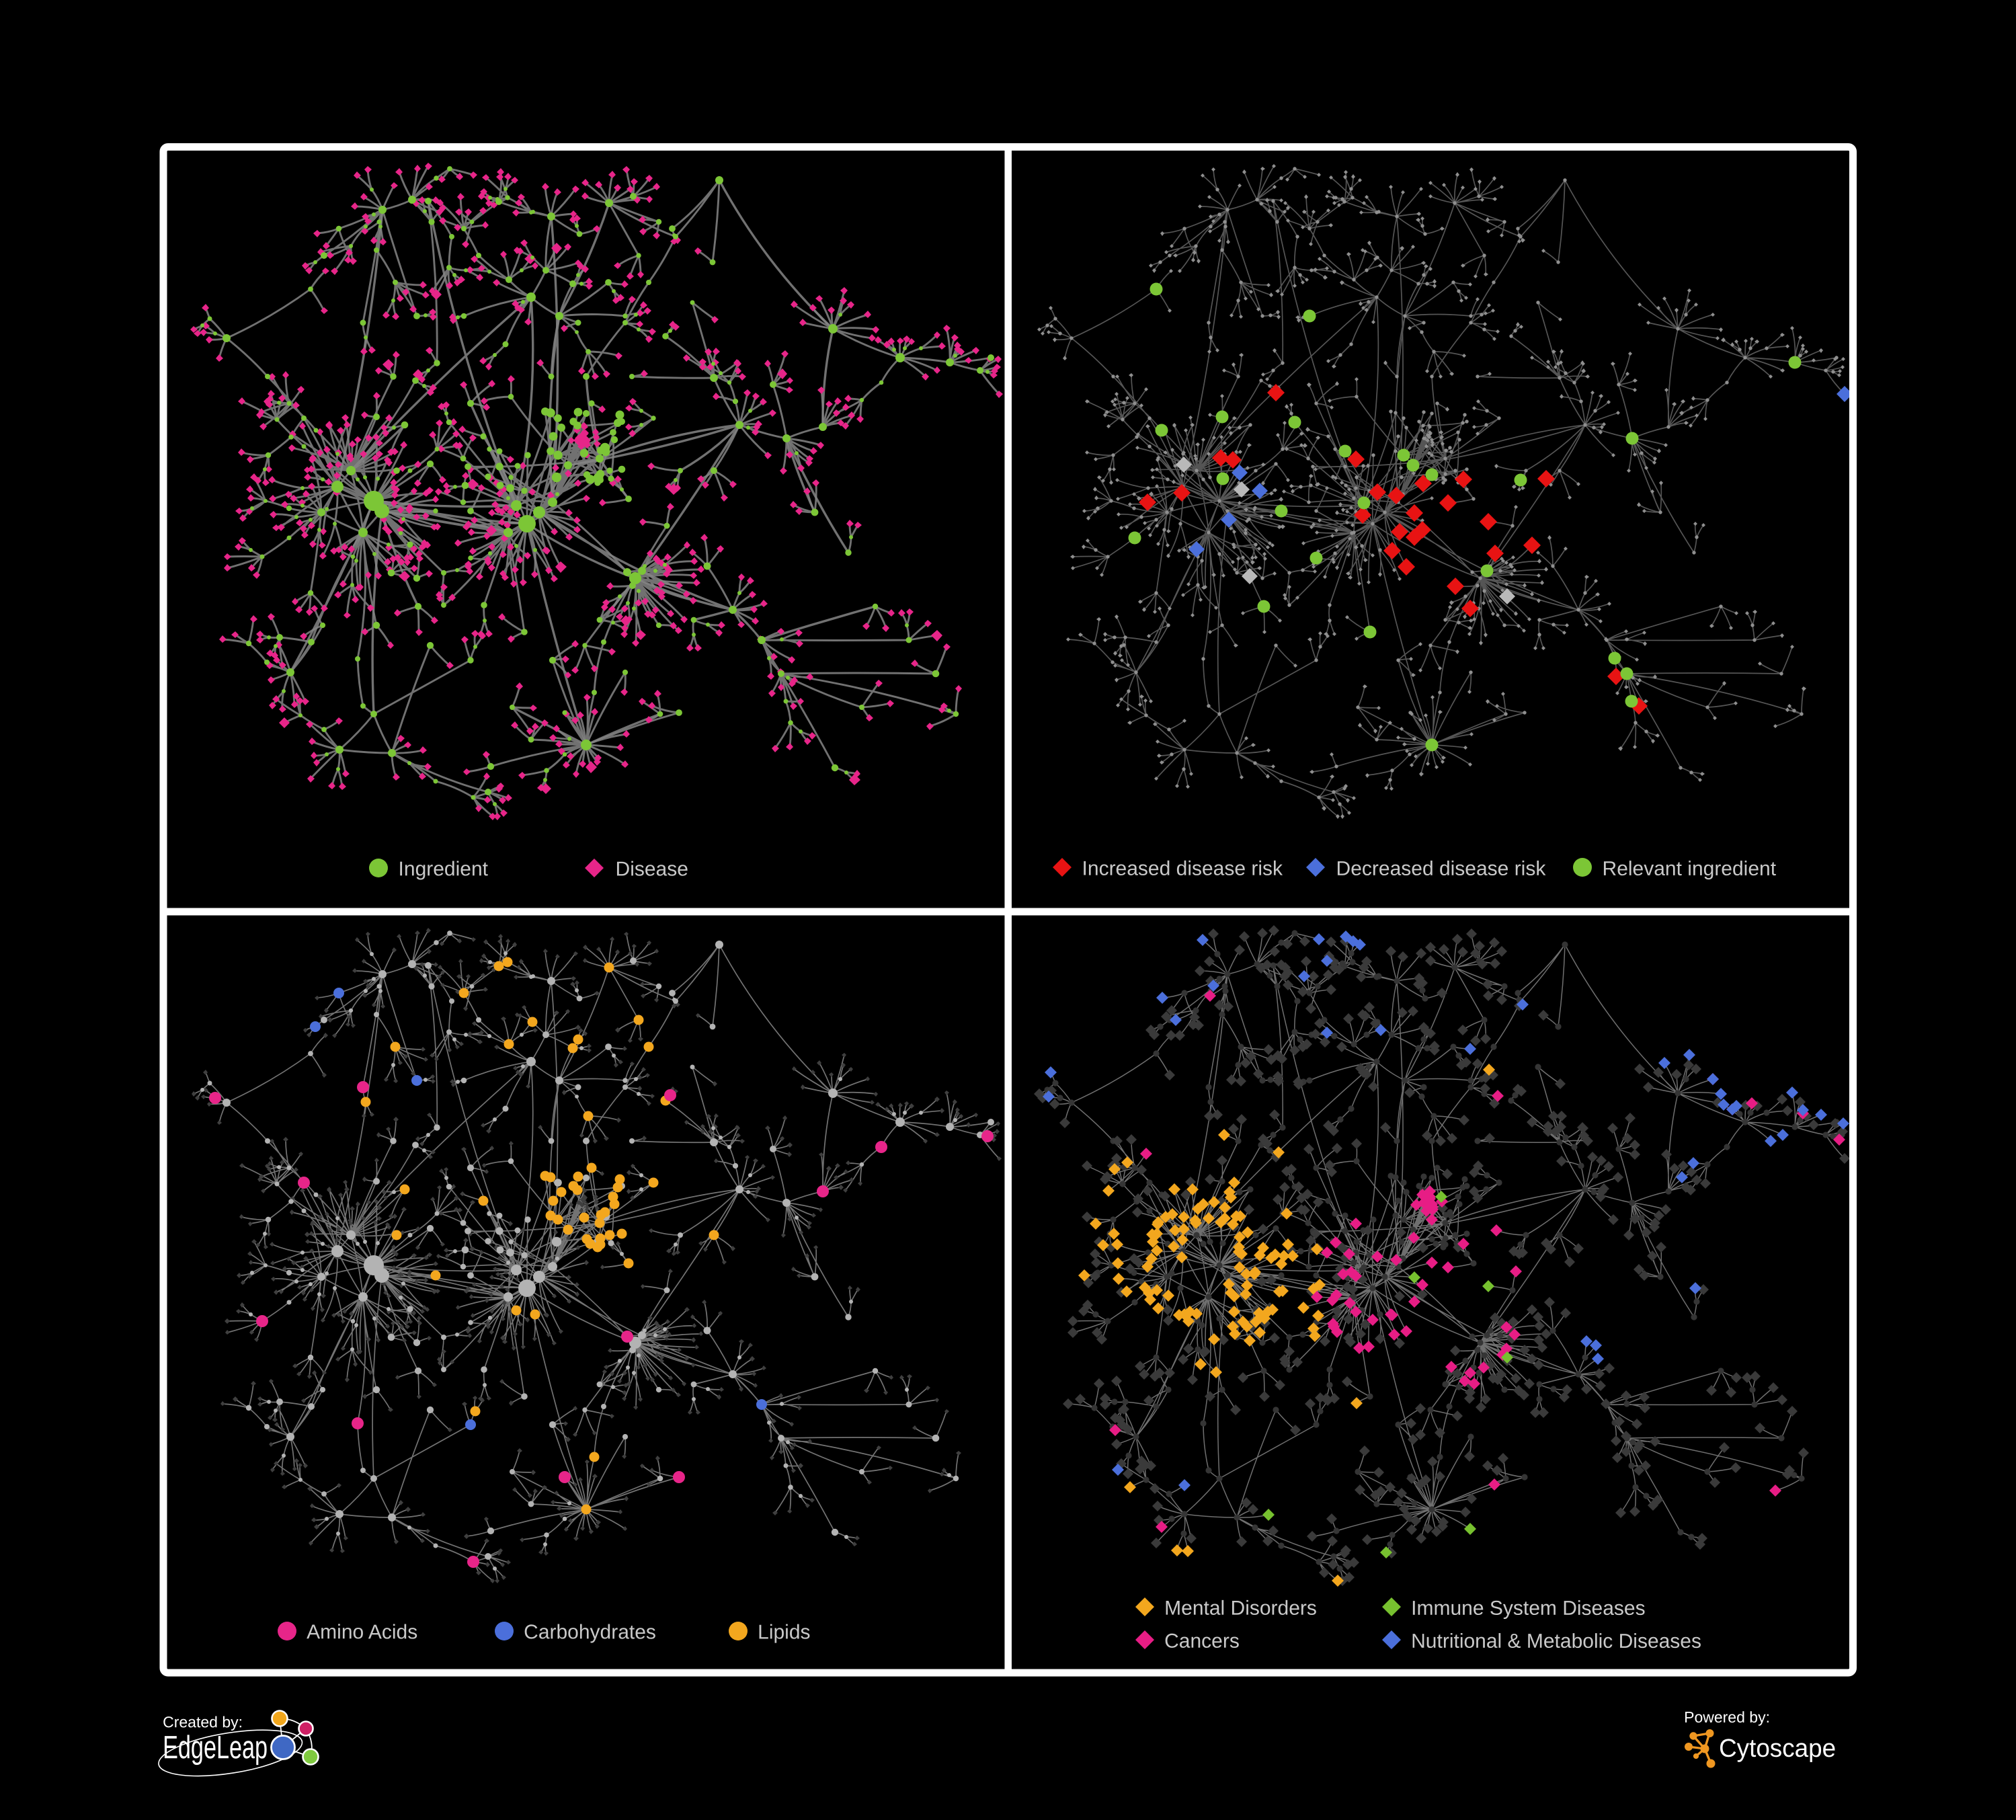 The height and width of the screenshot is (1820, 2016). Describe the element at coordinates (1202, 1641) in the screenshot. I see `svg-text: Cancers` at that location.